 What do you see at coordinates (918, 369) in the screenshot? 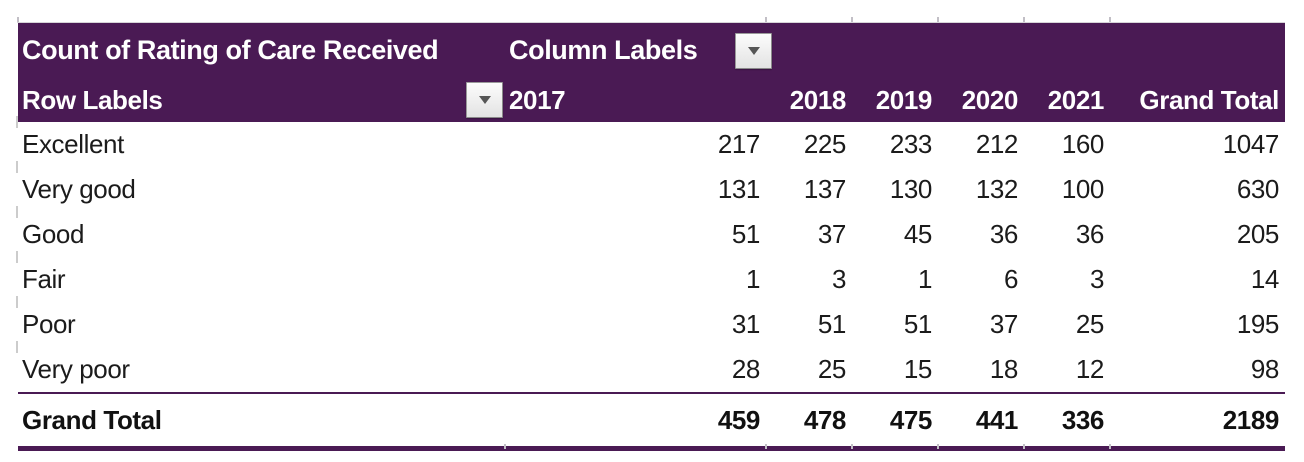
I see `data-cell: 15` at bounding box center [918, 369].